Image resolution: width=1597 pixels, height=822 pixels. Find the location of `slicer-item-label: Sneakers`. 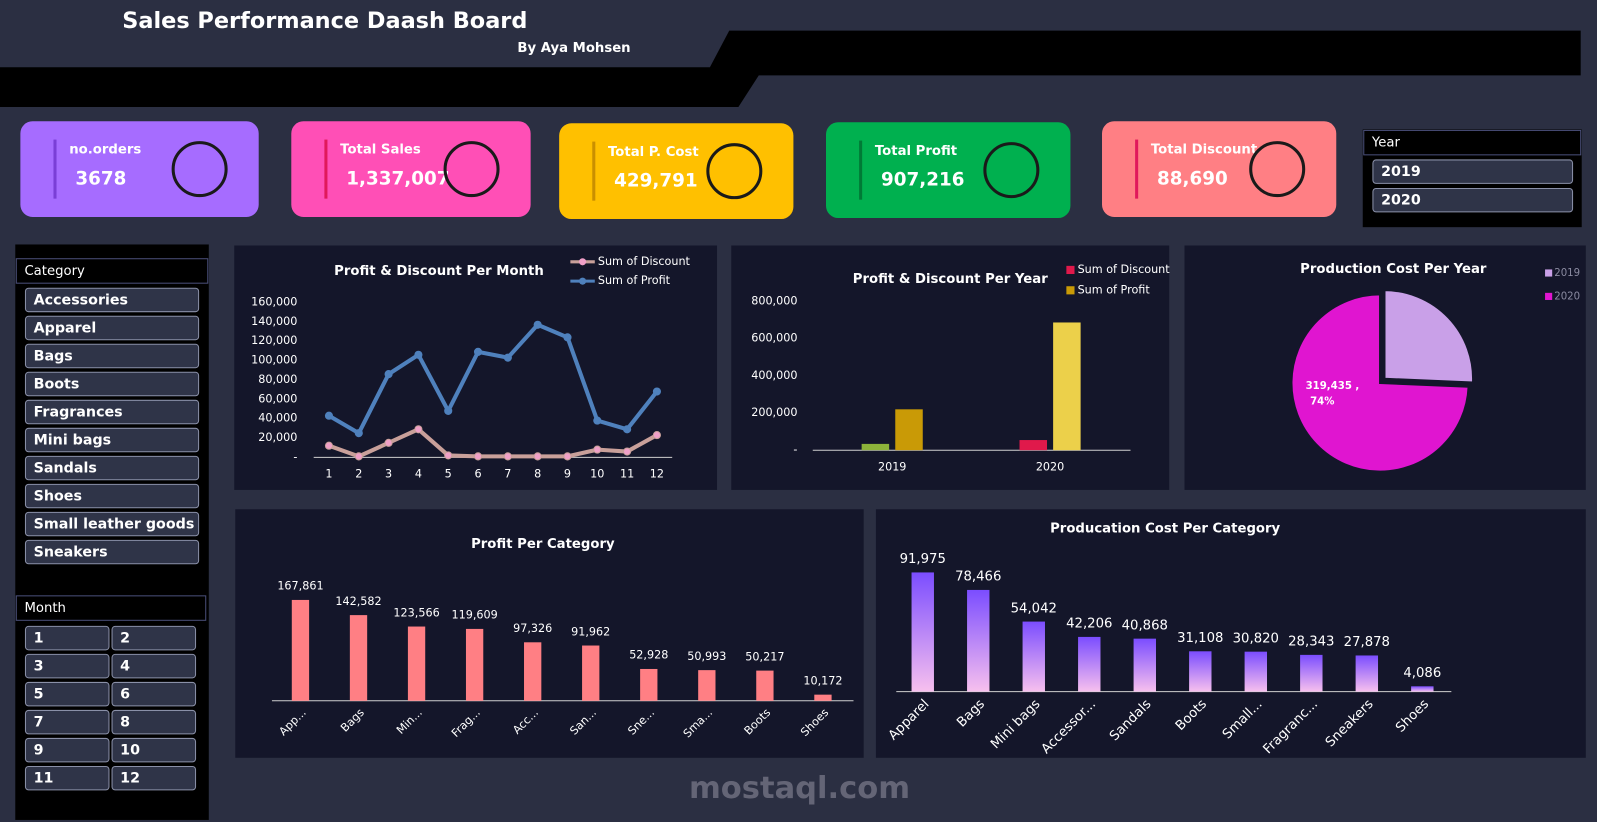

slicer-item-label: Sneakers is located at coordinates (71, 553).